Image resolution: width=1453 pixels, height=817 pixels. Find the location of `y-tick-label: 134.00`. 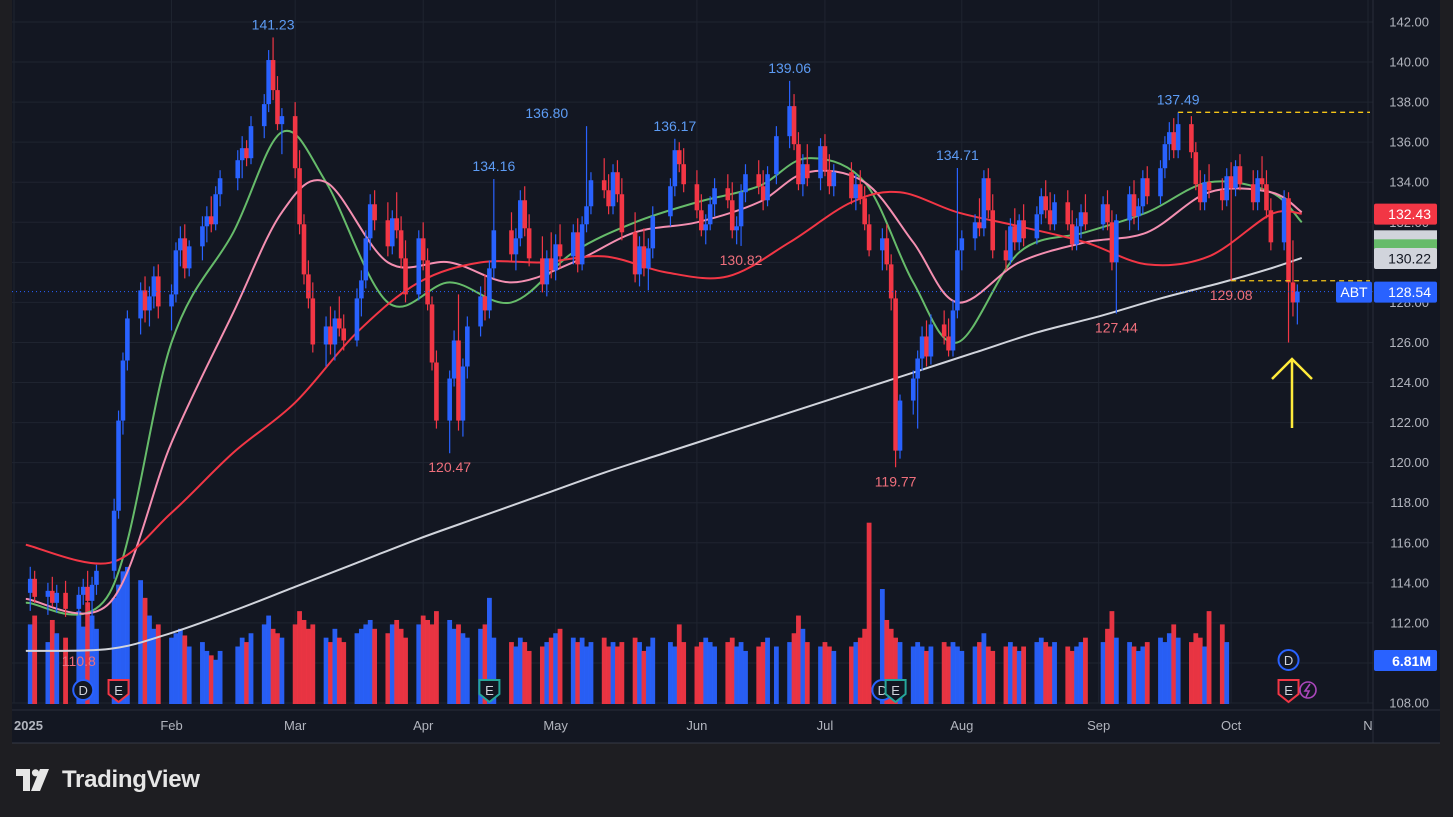

y-tick-label: 134.00 is located at coordinates (1409, 182).